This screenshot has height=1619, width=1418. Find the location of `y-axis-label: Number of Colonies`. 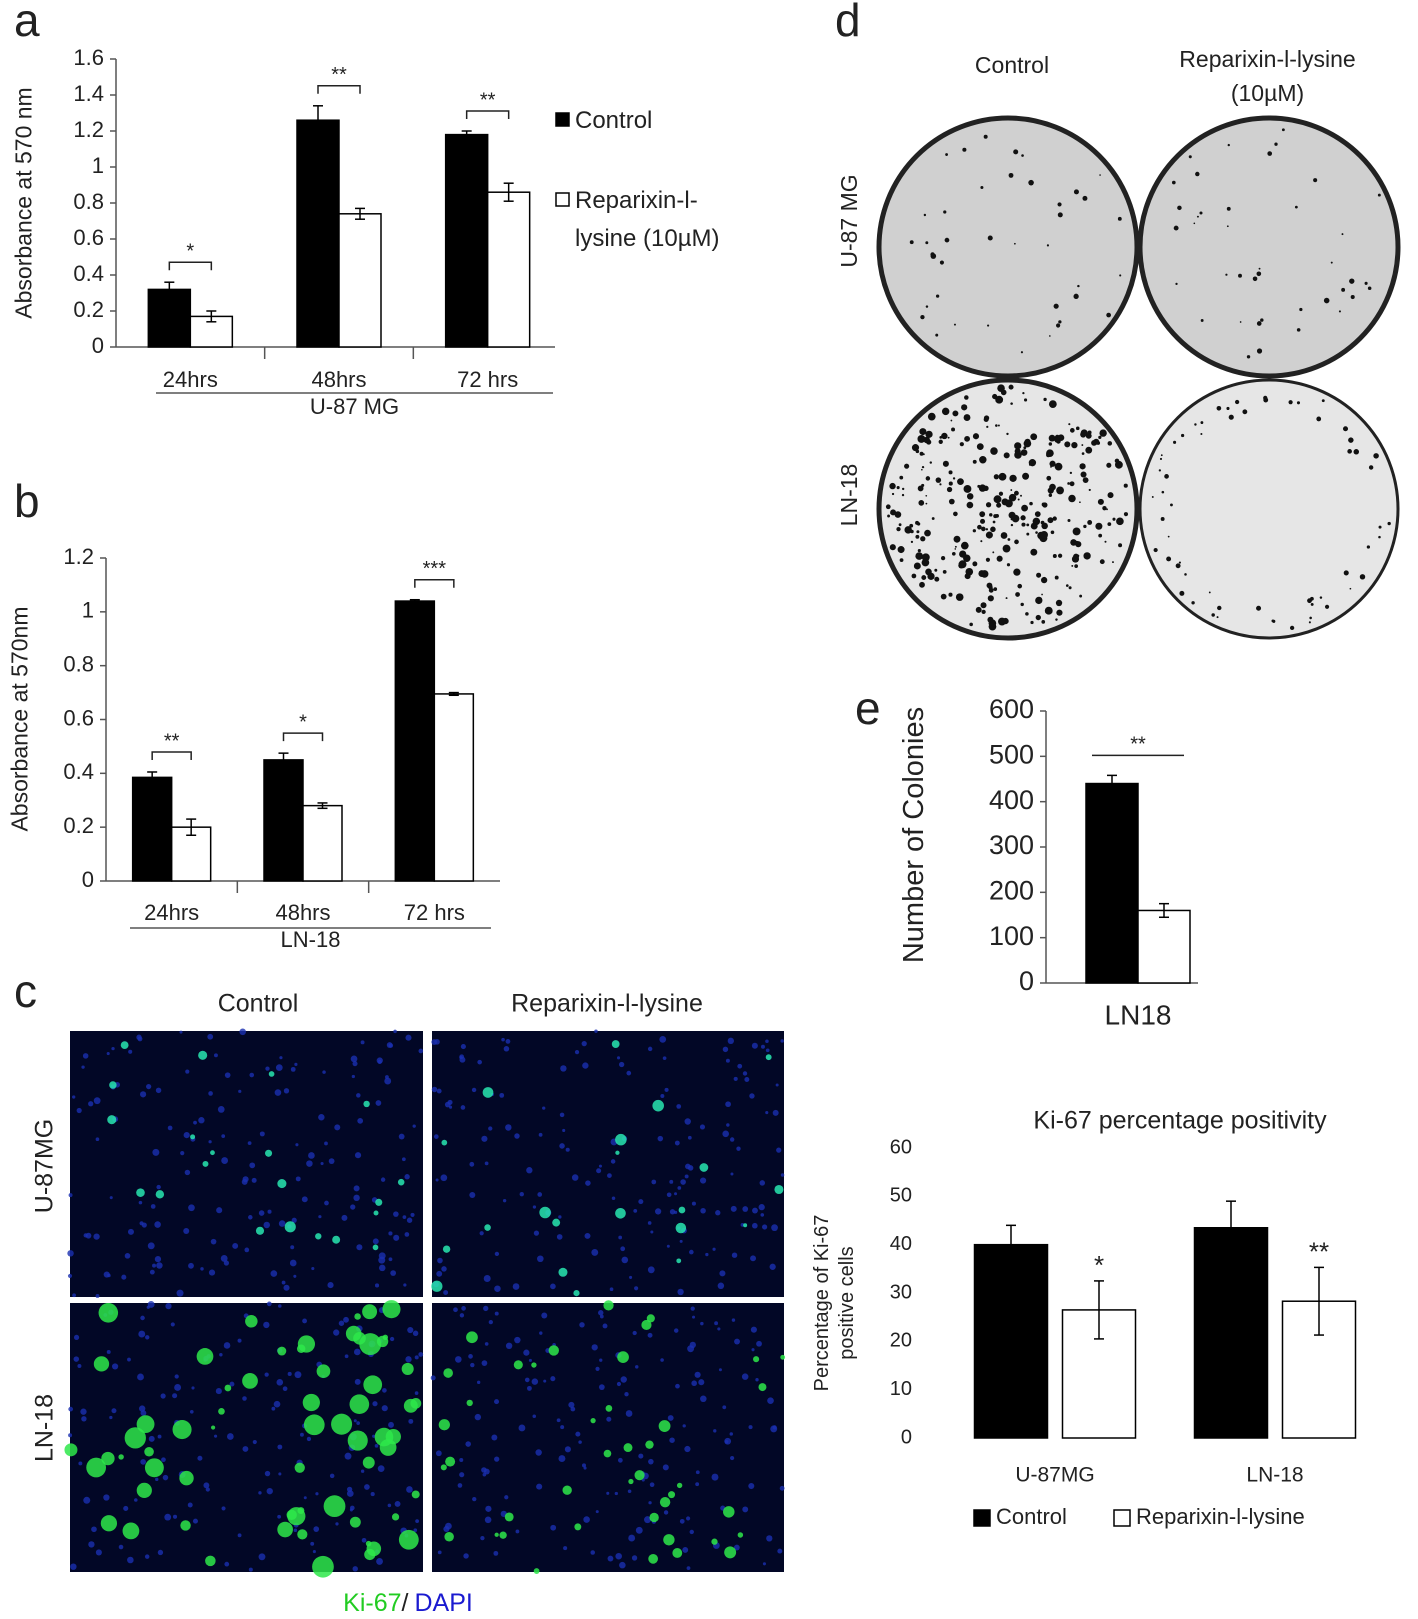

y-axis-label: Number of Colonies is located at coordinates (913, 835).